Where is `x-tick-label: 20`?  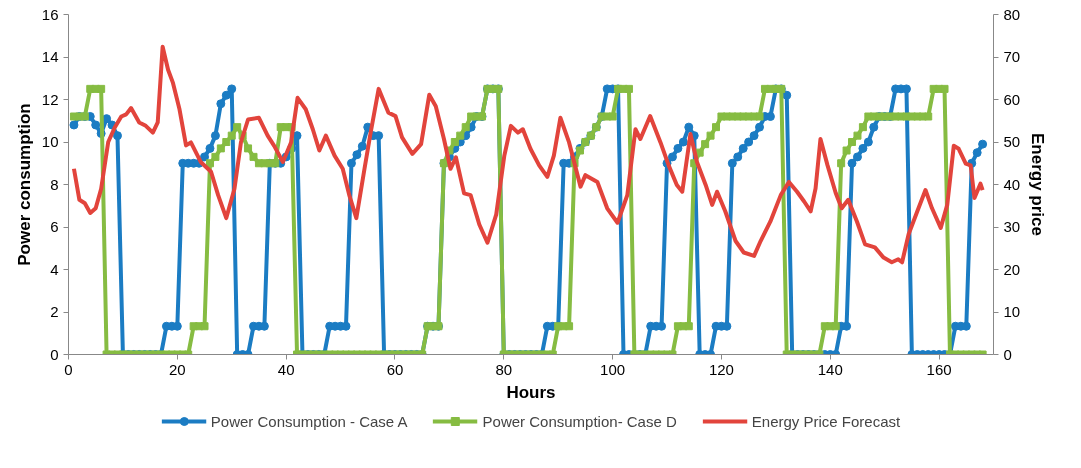
x-tick-label: 20 is located at coordinates (177, 369).